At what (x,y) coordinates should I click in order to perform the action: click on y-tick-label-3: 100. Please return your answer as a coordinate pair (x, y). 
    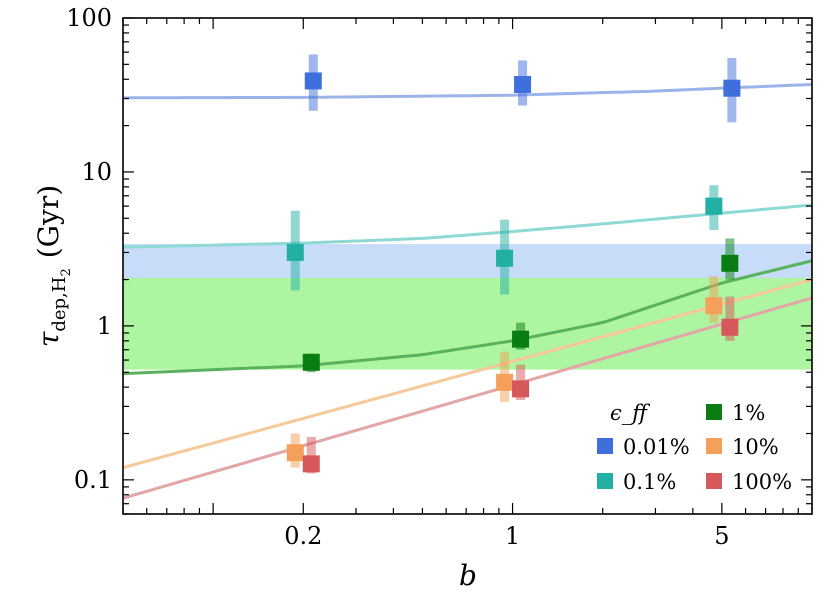
    Looking at the image, I should click on (89, 18).